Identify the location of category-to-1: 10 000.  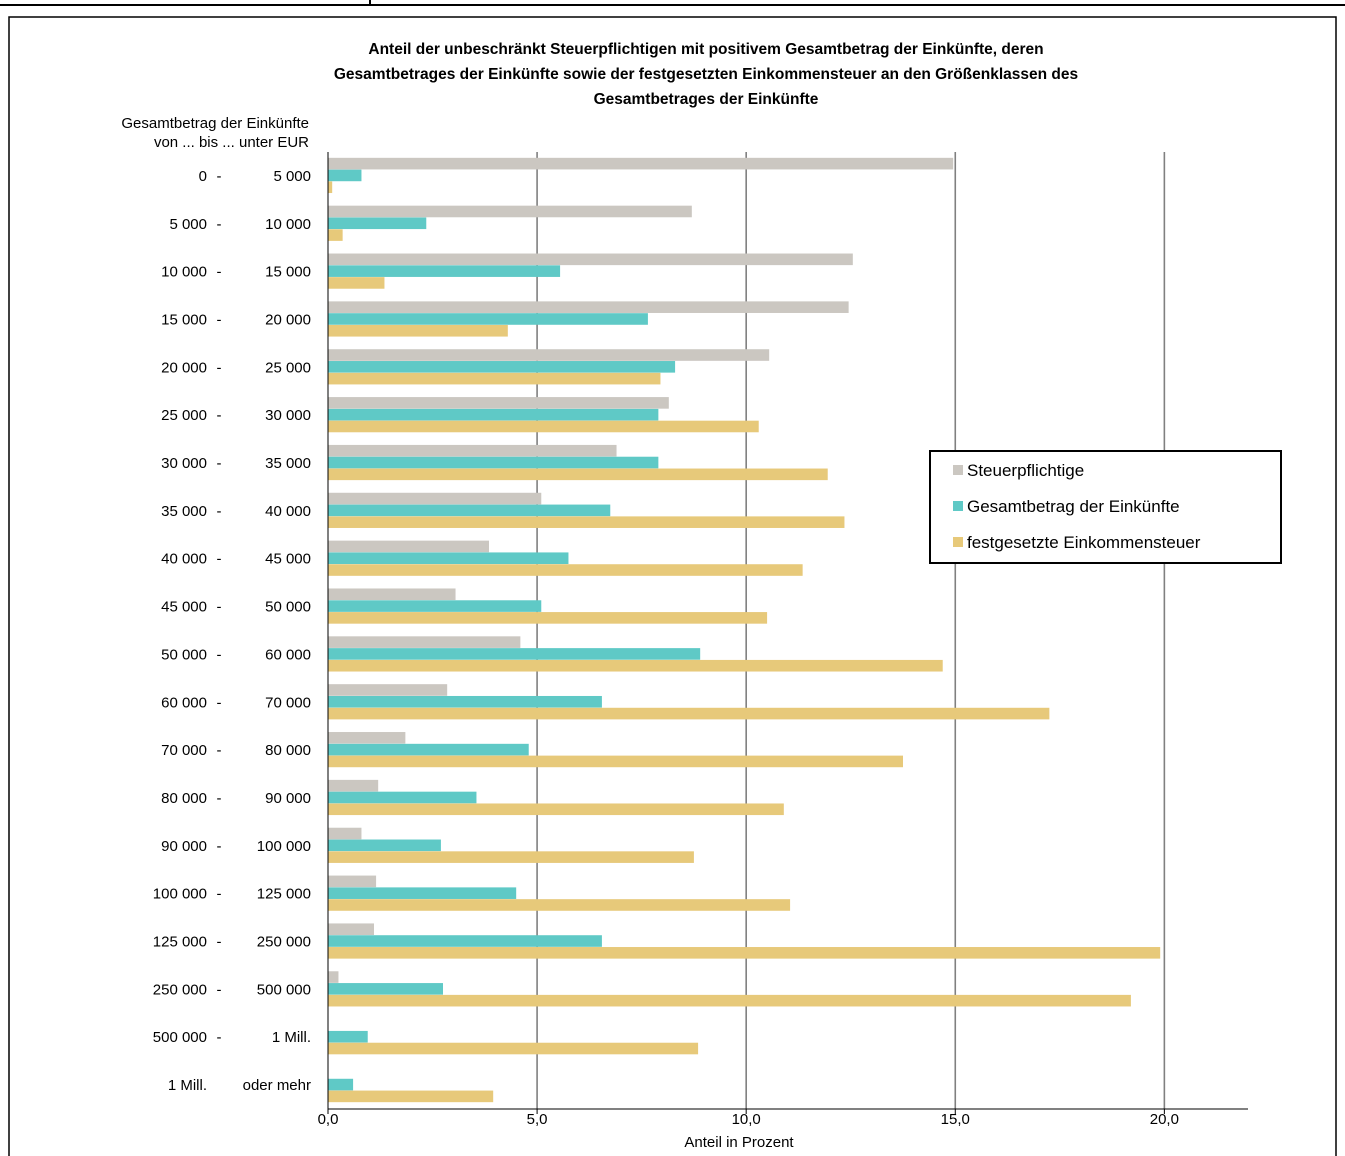
(288, 224).